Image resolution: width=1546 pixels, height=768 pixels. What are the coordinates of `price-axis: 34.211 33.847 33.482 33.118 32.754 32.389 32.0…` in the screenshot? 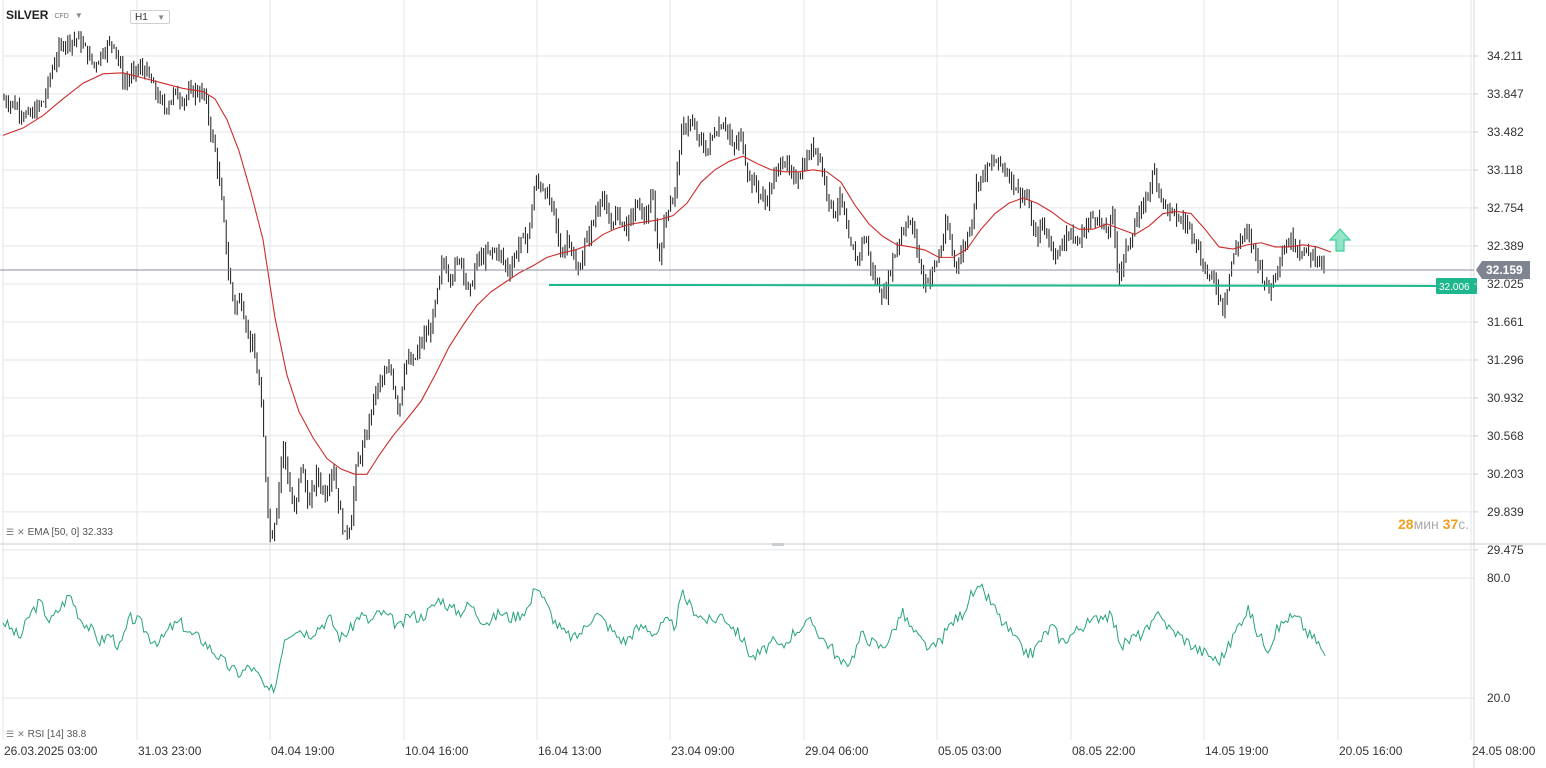 It's located at (1499, 303).